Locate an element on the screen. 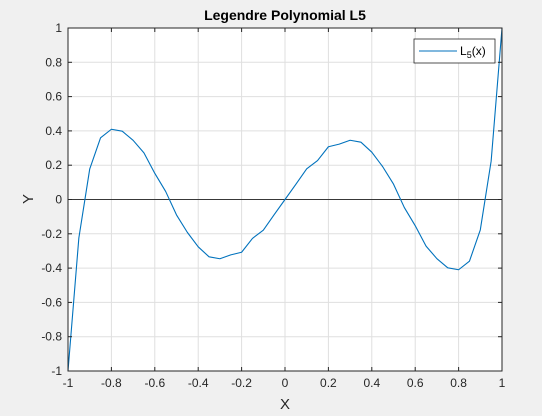 The height and width of the screenshot is (416, 542). y-tick-label: 0.4 is located at coordinates (53, 131).